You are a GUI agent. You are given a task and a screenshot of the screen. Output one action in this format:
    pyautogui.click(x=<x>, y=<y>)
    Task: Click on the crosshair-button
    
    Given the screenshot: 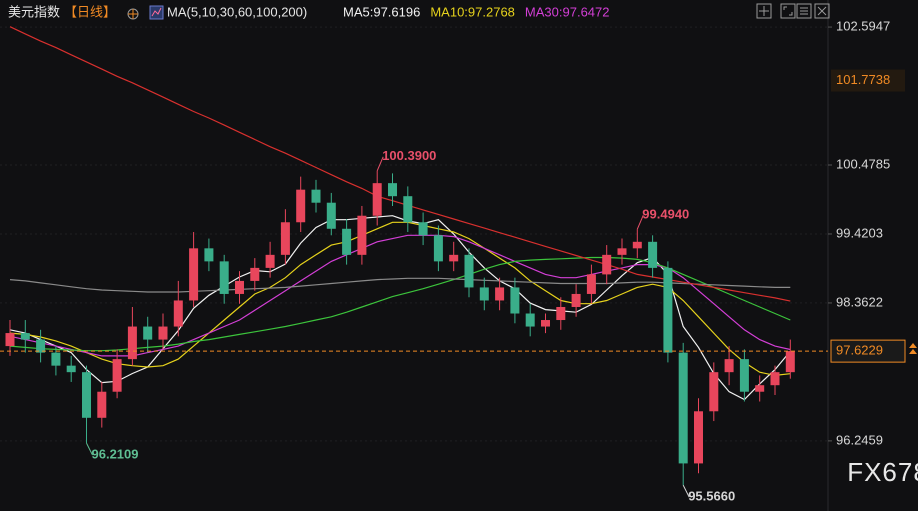 What is the action you would take?
    pyautogui.click(x=764, y=11)
    